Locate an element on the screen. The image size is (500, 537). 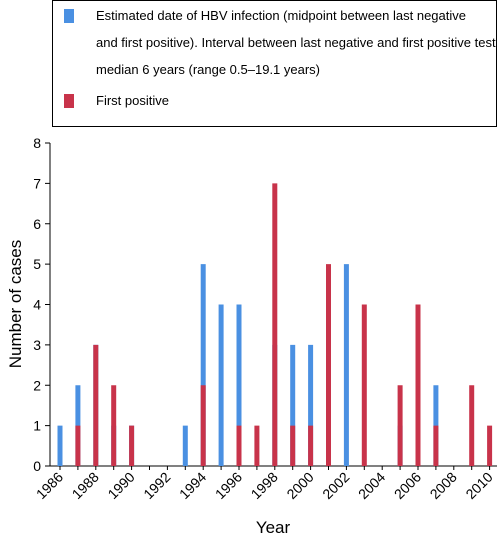
bar-s0-1996 is located at coordinates (239, 385).